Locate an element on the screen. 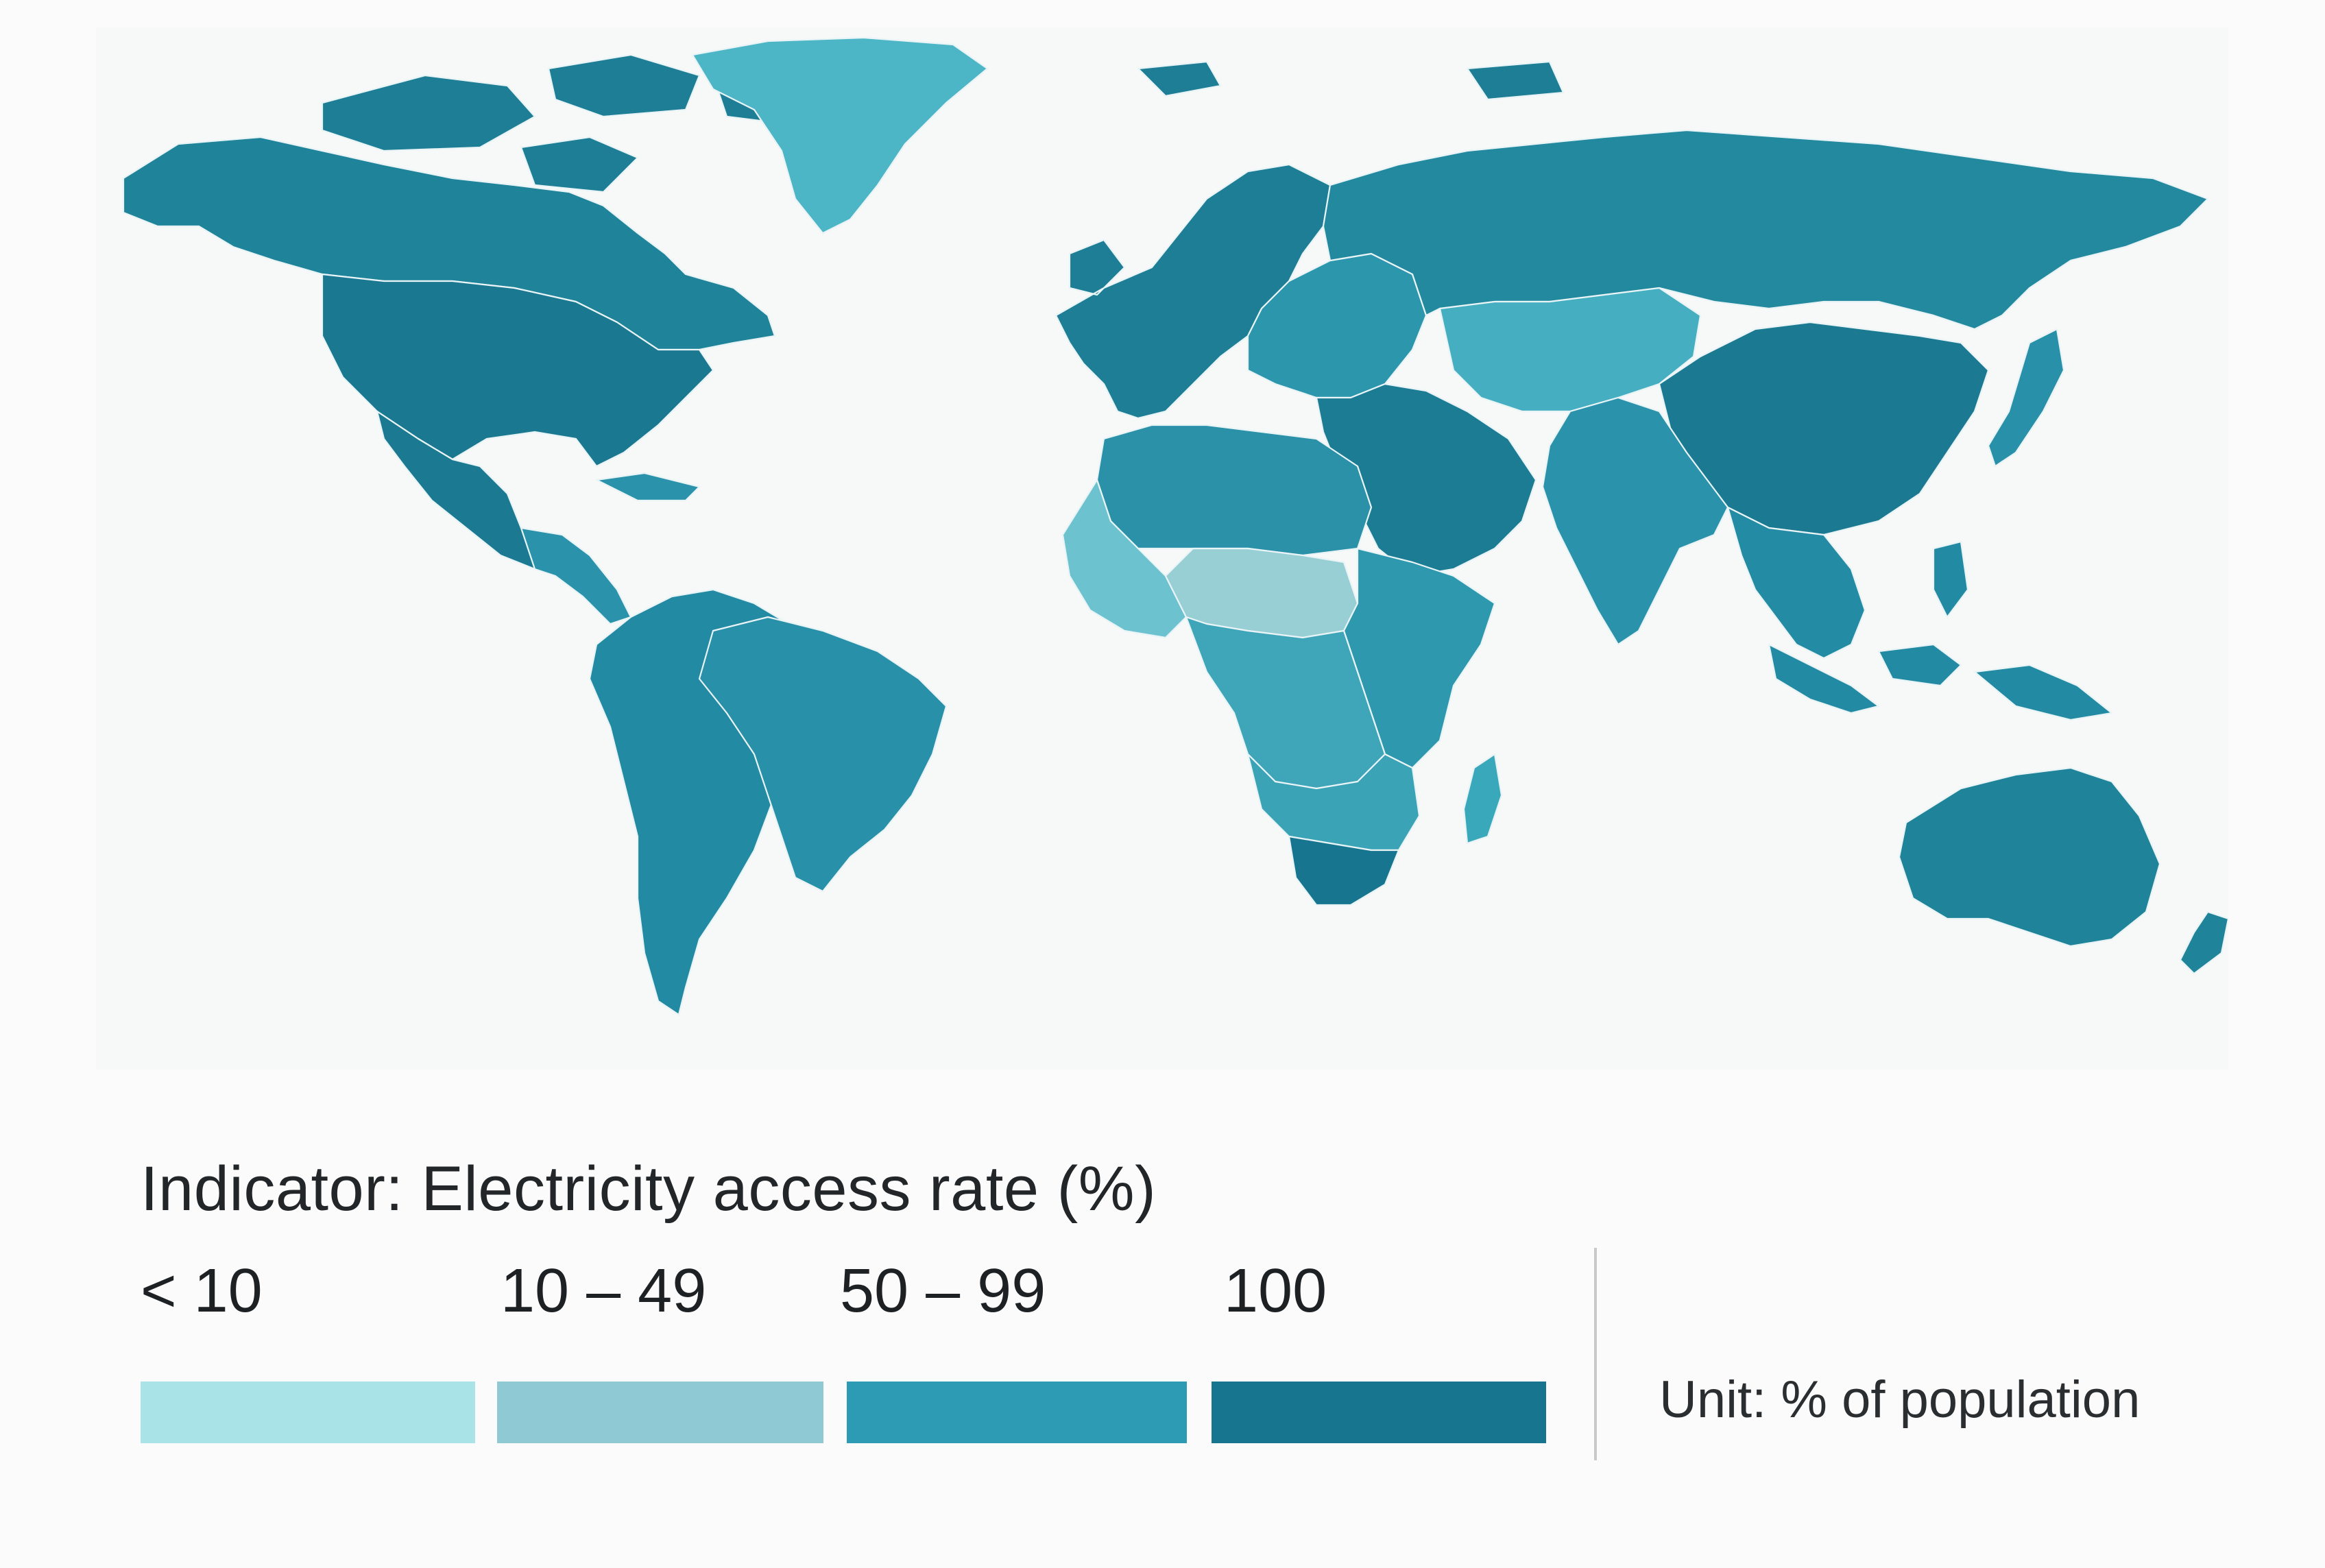 This screenshot has height=1568, width=2325. region-australia is located at coordinates (2029, 857).